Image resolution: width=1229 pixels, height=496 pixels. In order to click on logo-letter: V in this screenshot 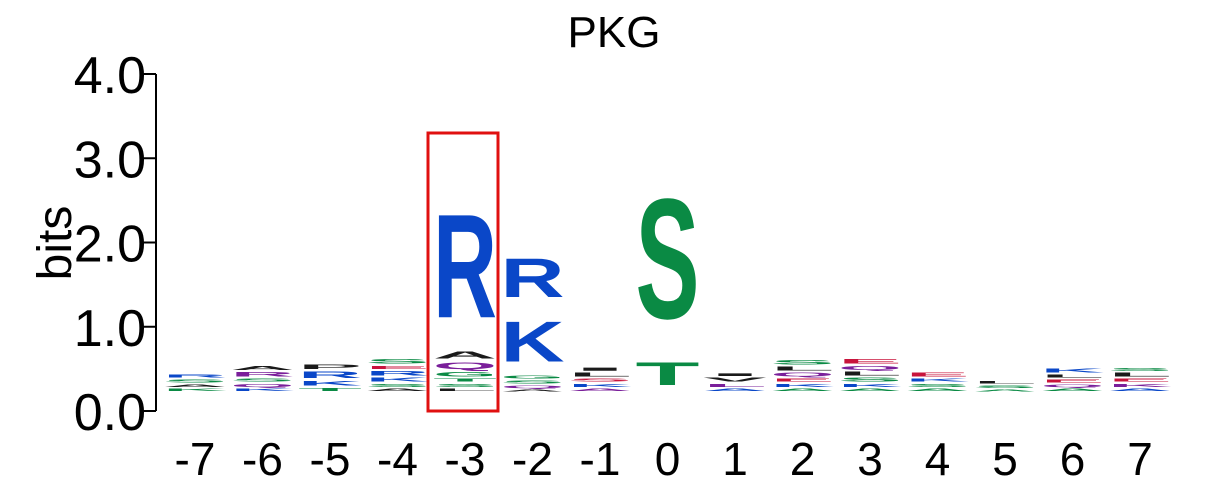, I will do `click(735, 380)`.